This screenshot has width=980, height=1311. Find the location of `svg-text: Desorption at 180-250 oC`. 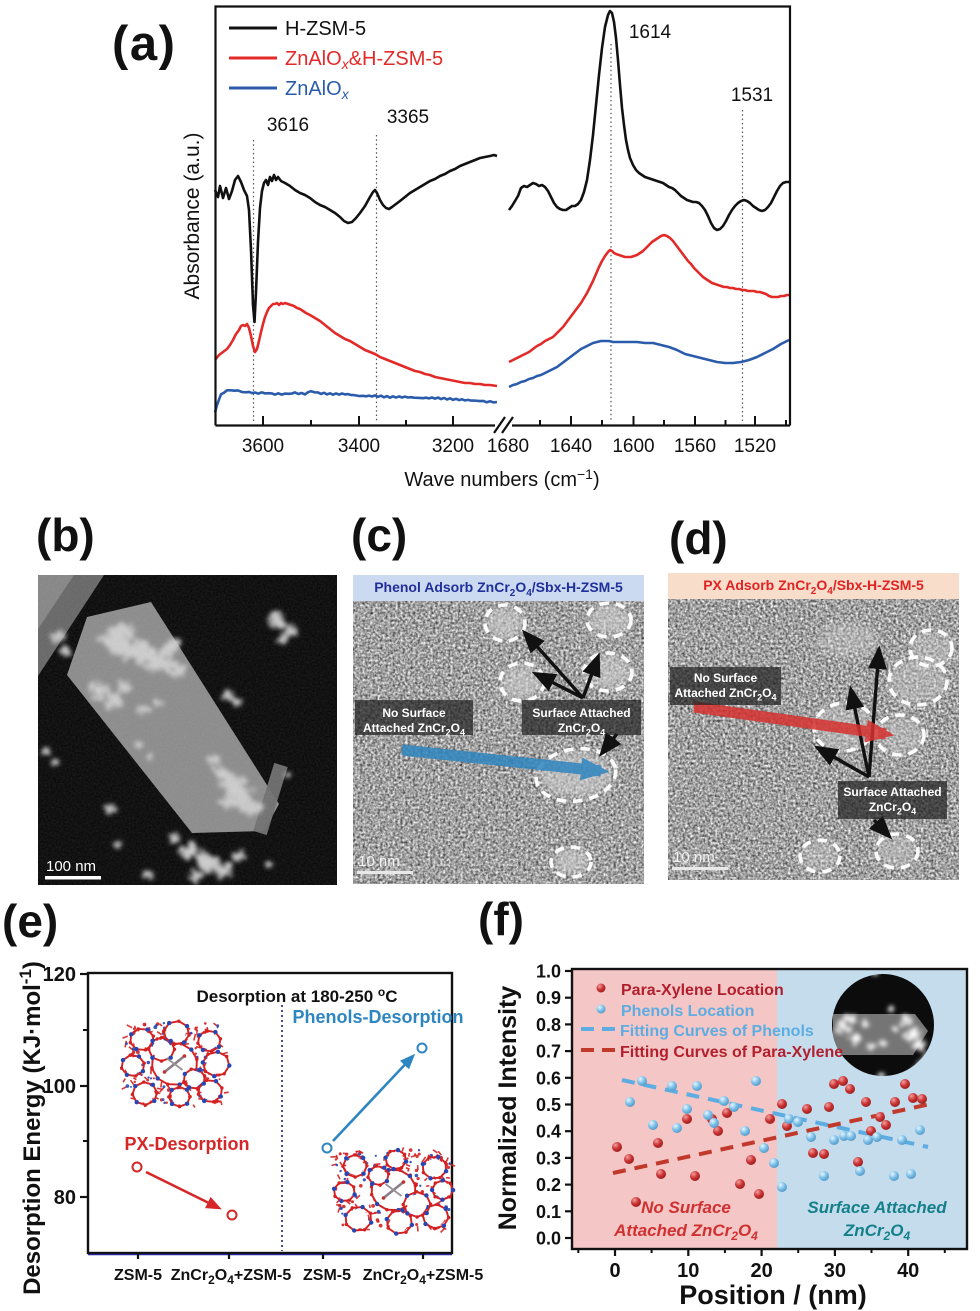

svg-text: Desorption at 180-250 oC is located at coordinates (296, 995).